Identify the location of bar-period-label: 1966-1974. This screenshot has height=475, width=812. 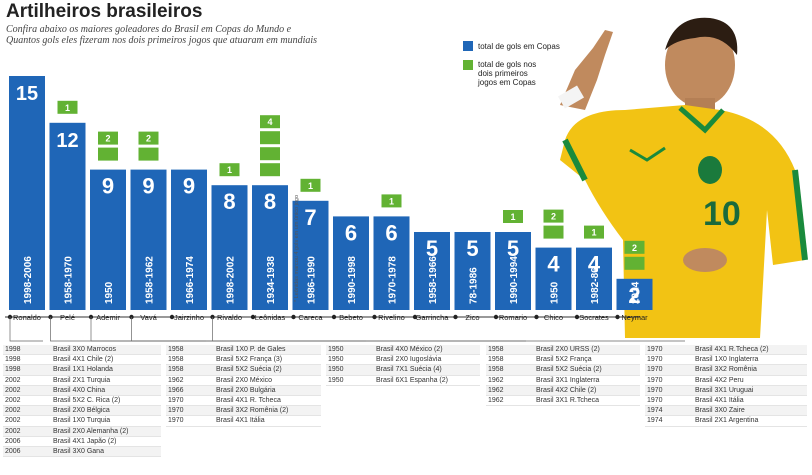
(190, 280).